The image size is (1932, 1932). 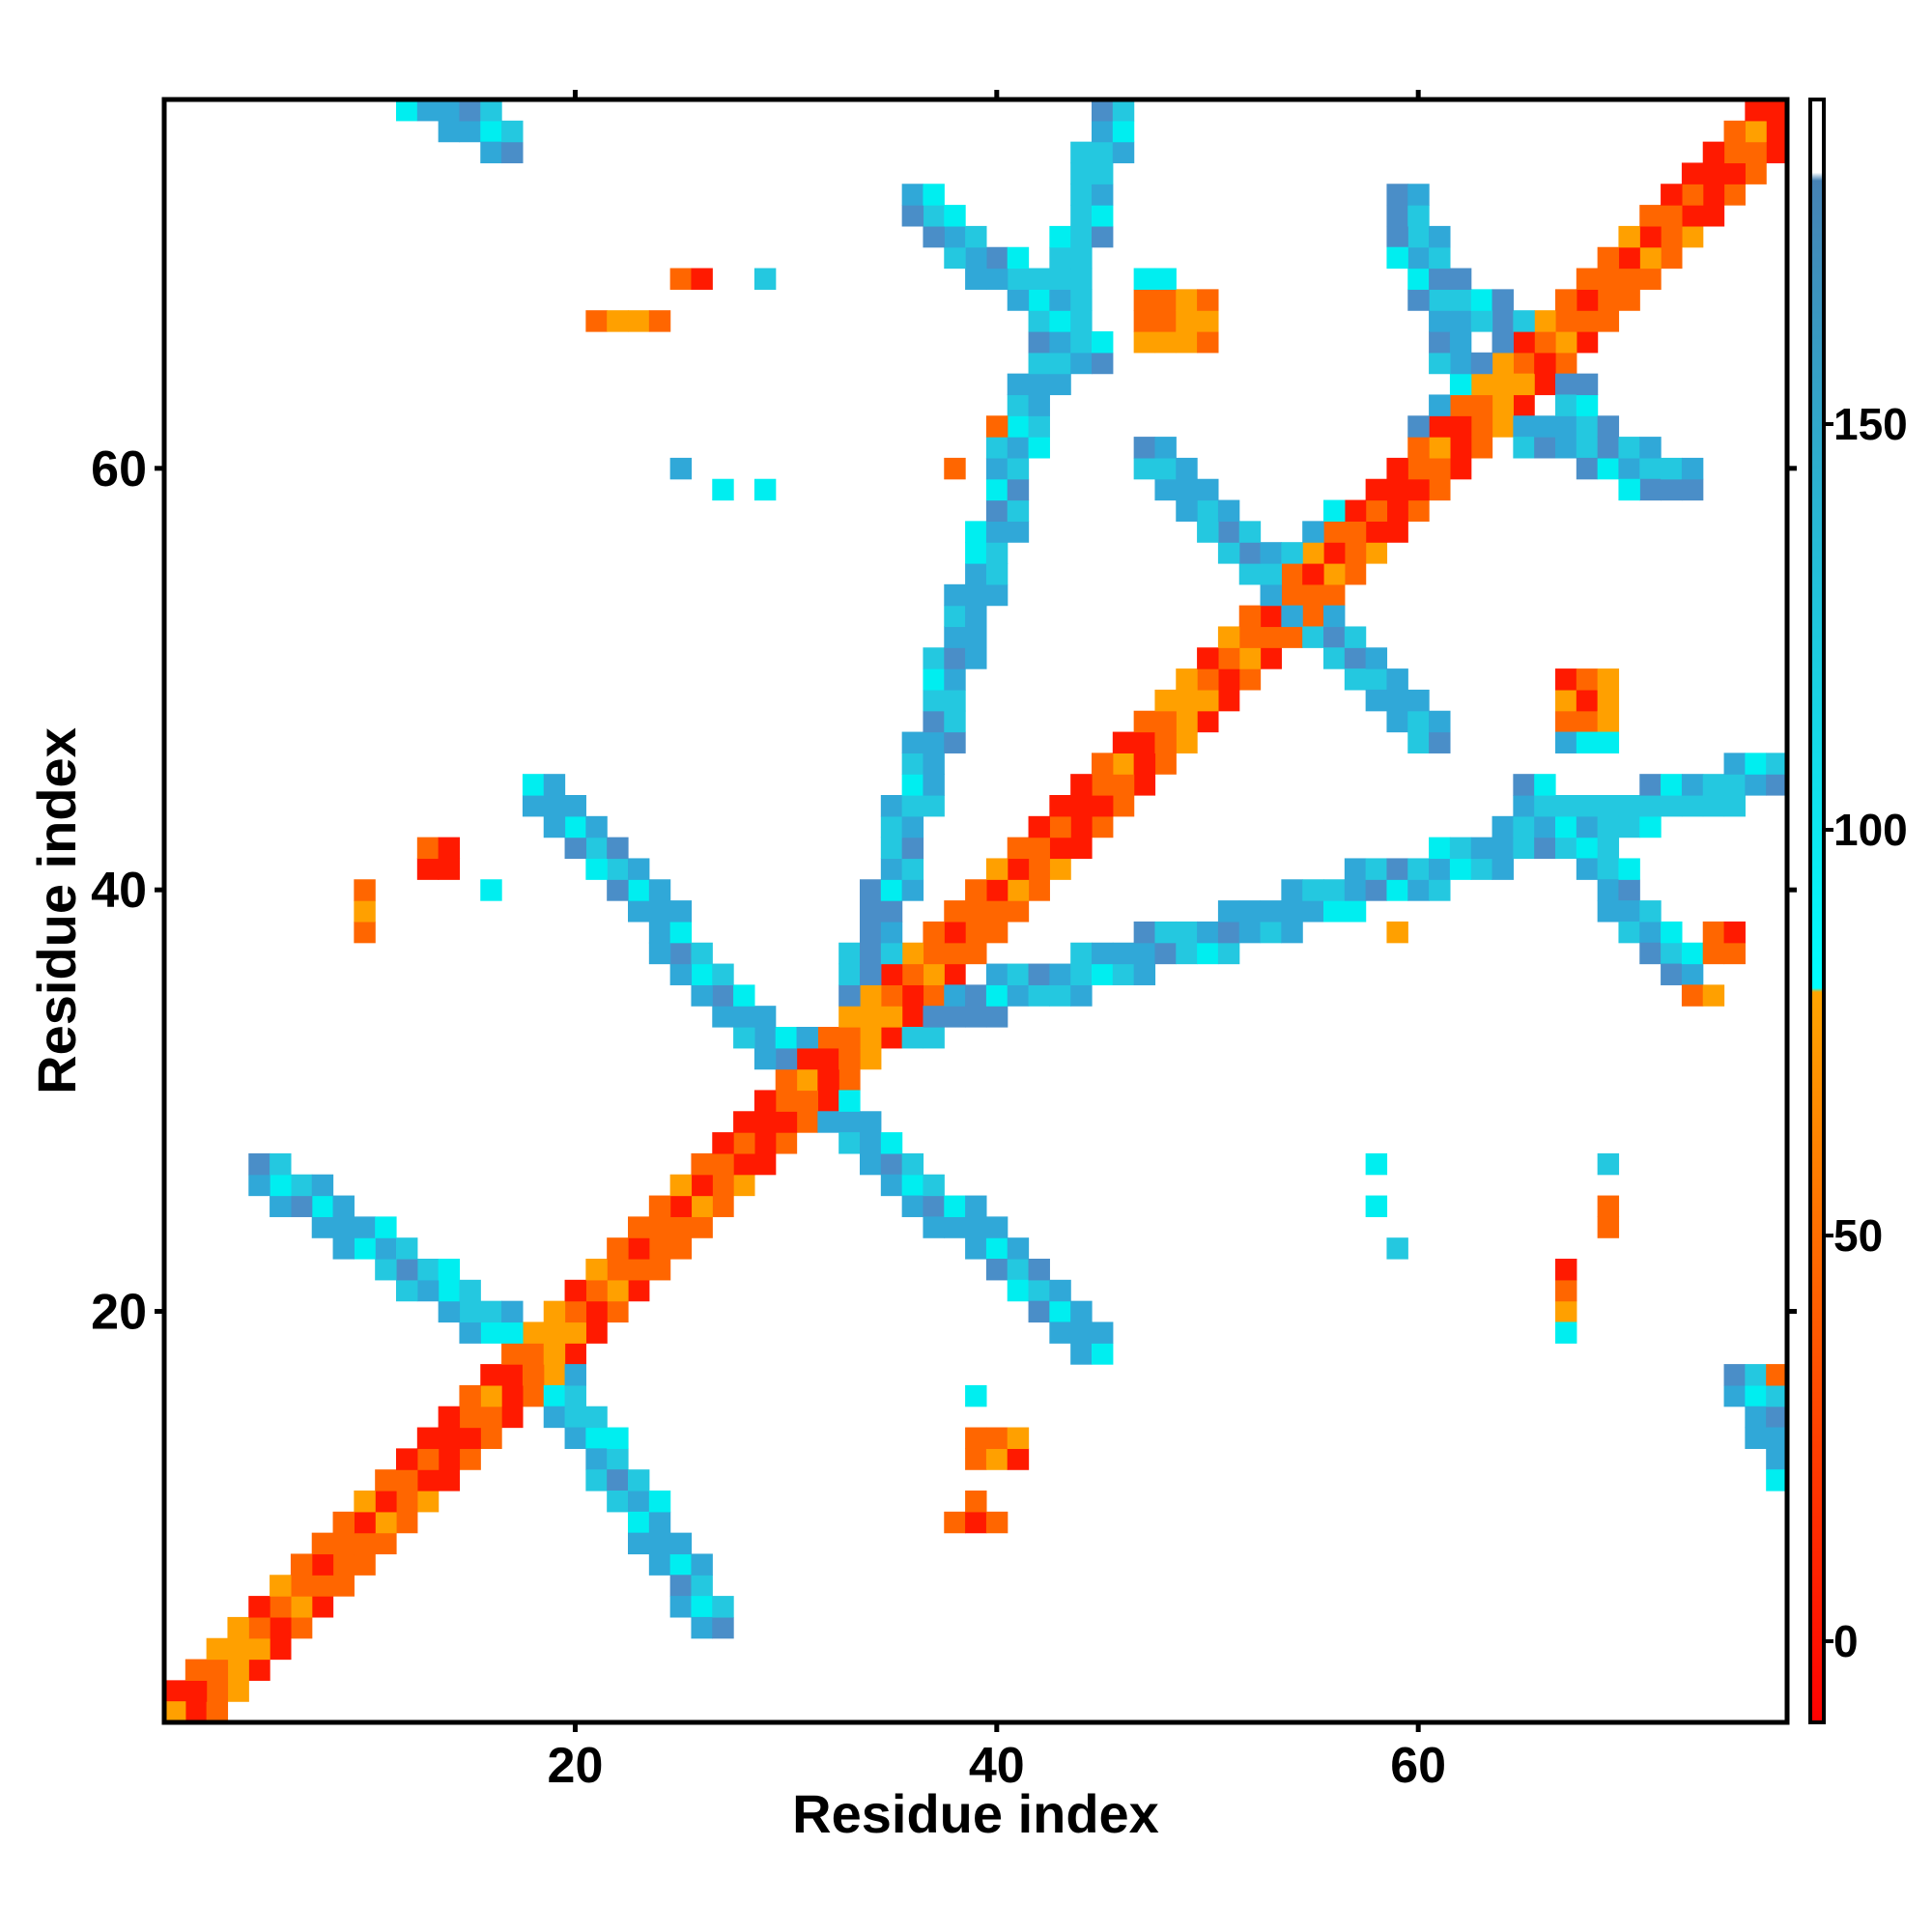 What do you see at coordinates (1418, 1766) in the screenshot?
I see `x-tick-label: 60` at bounding box center [1418, 1766].